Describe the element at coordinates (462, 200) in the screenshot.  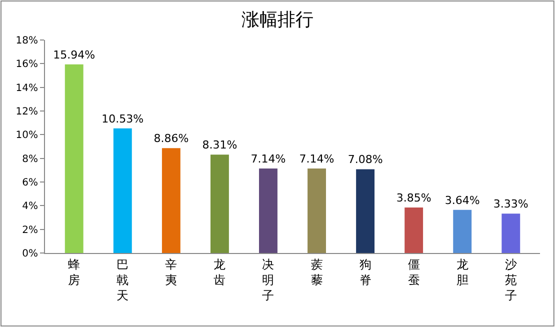
I see `data-label: 3.64%` at that location.